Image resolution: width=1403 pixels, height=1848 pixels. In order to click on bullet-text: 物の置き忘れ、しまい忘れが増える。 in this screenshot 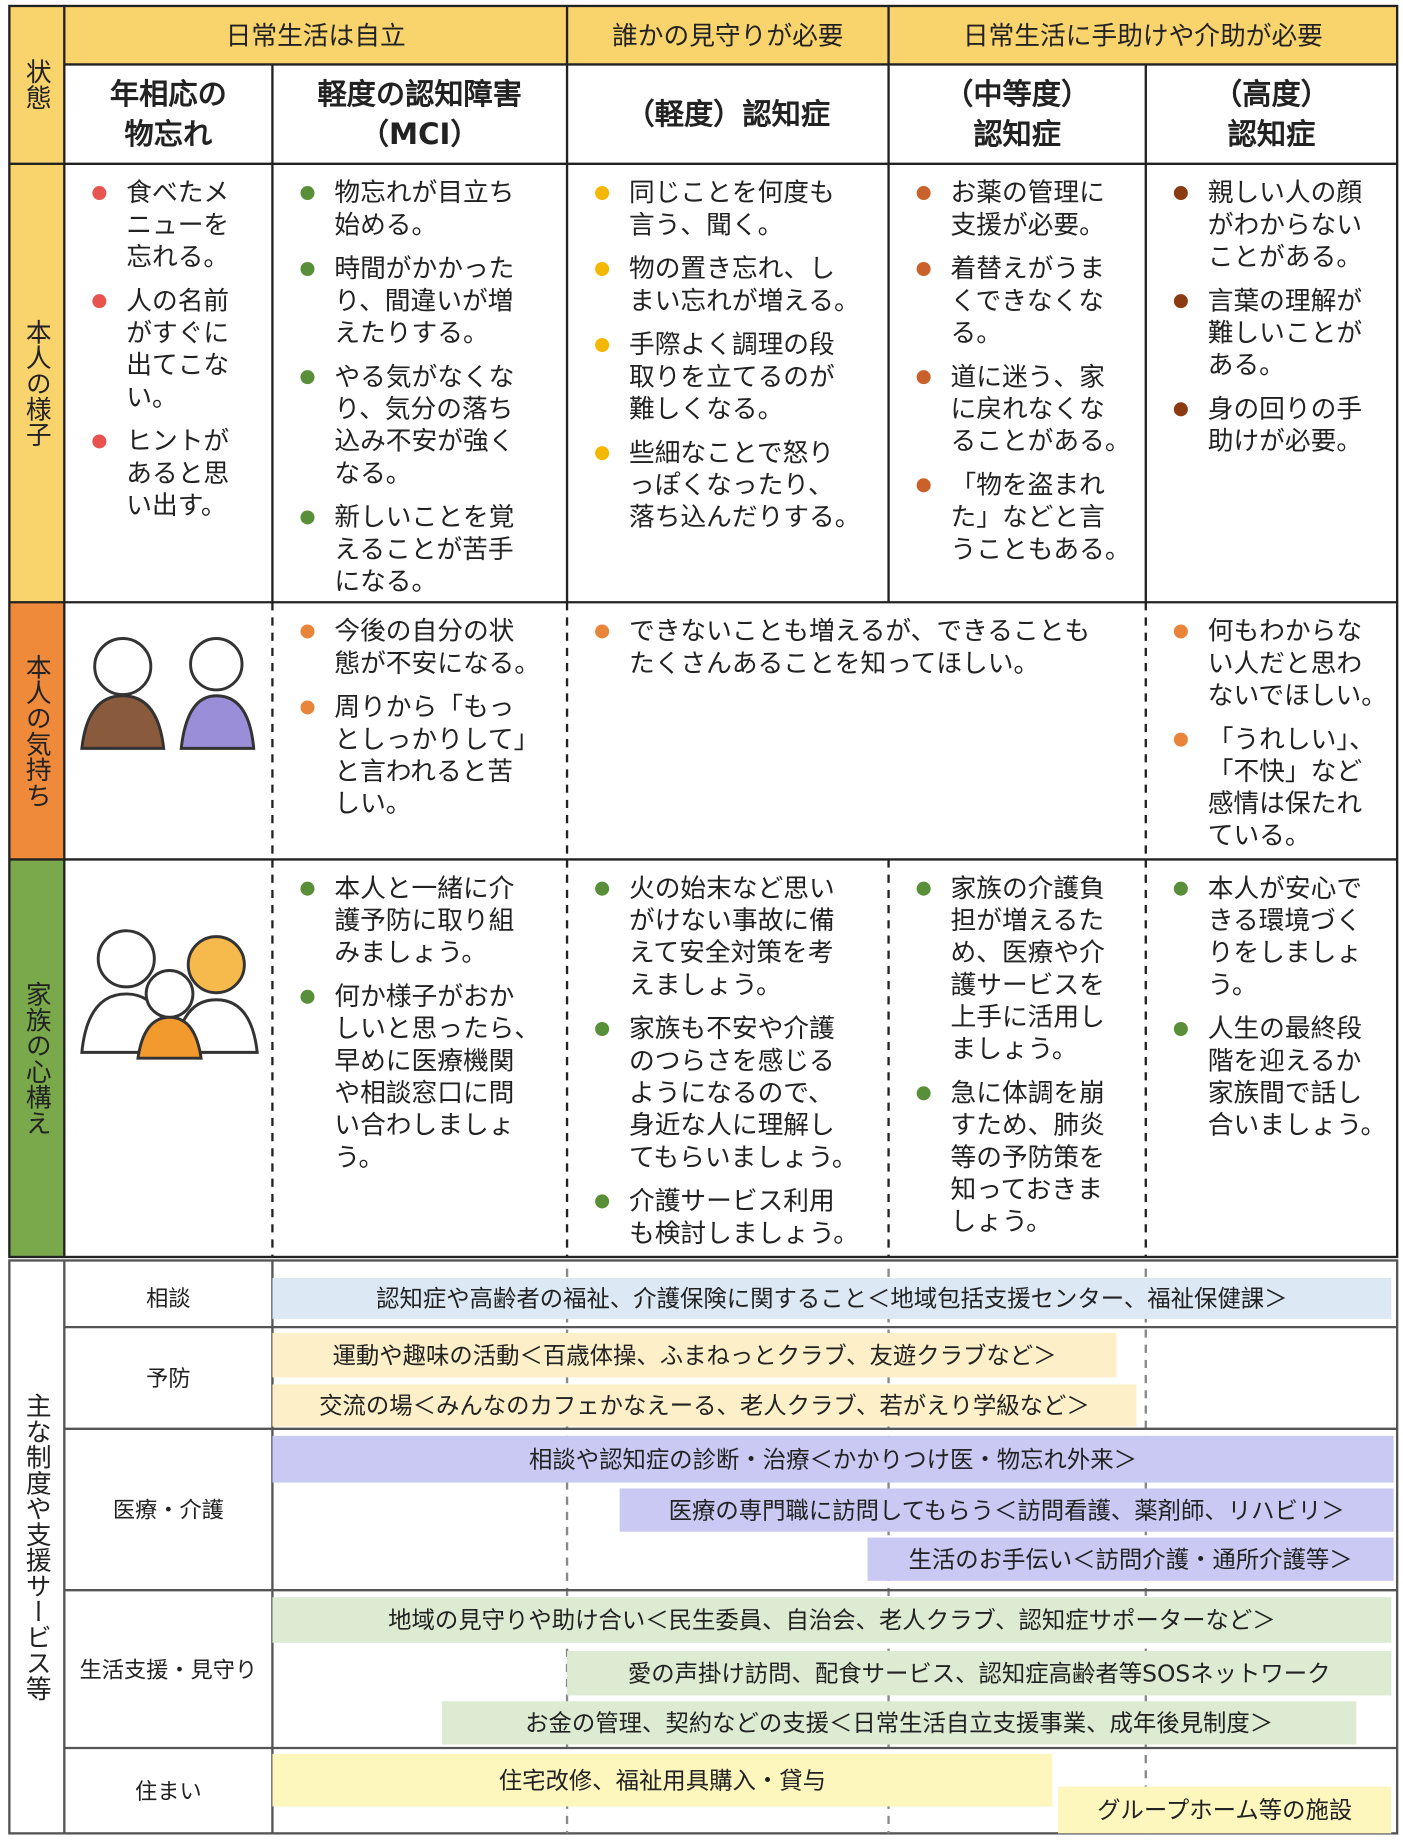, I will do `click(744, 285)`.